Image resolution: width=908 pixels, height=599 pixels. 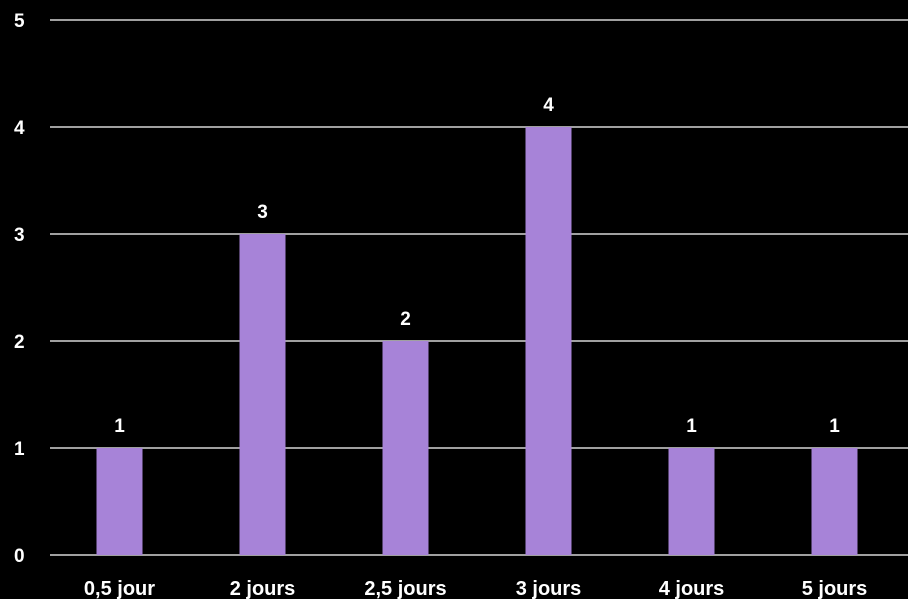 What do you see at coordinates (263, 588) in the screenshot?
I see `x-tick-label: 2 jours` at bounding box center [263, 588].